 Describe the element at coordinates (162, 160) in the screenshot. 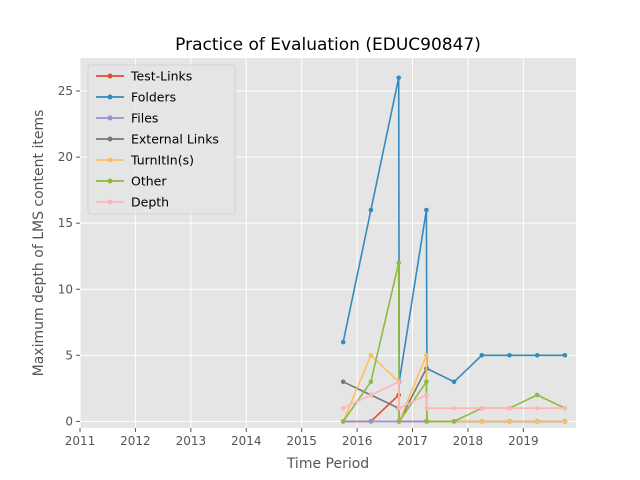

I see `legend-label: TurnItIn(s)` at that location.